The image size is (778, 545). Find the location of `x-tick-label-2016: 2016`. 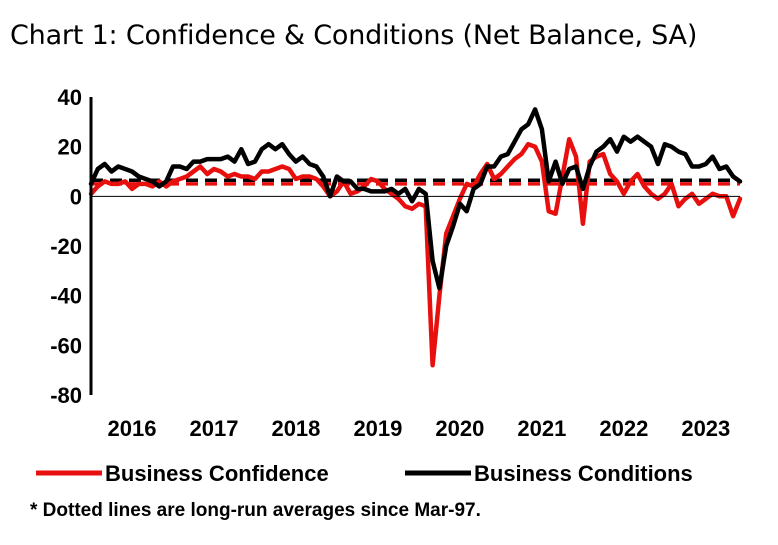

x-tick-label-2016: 2016 is located at coordinates (132, 428).